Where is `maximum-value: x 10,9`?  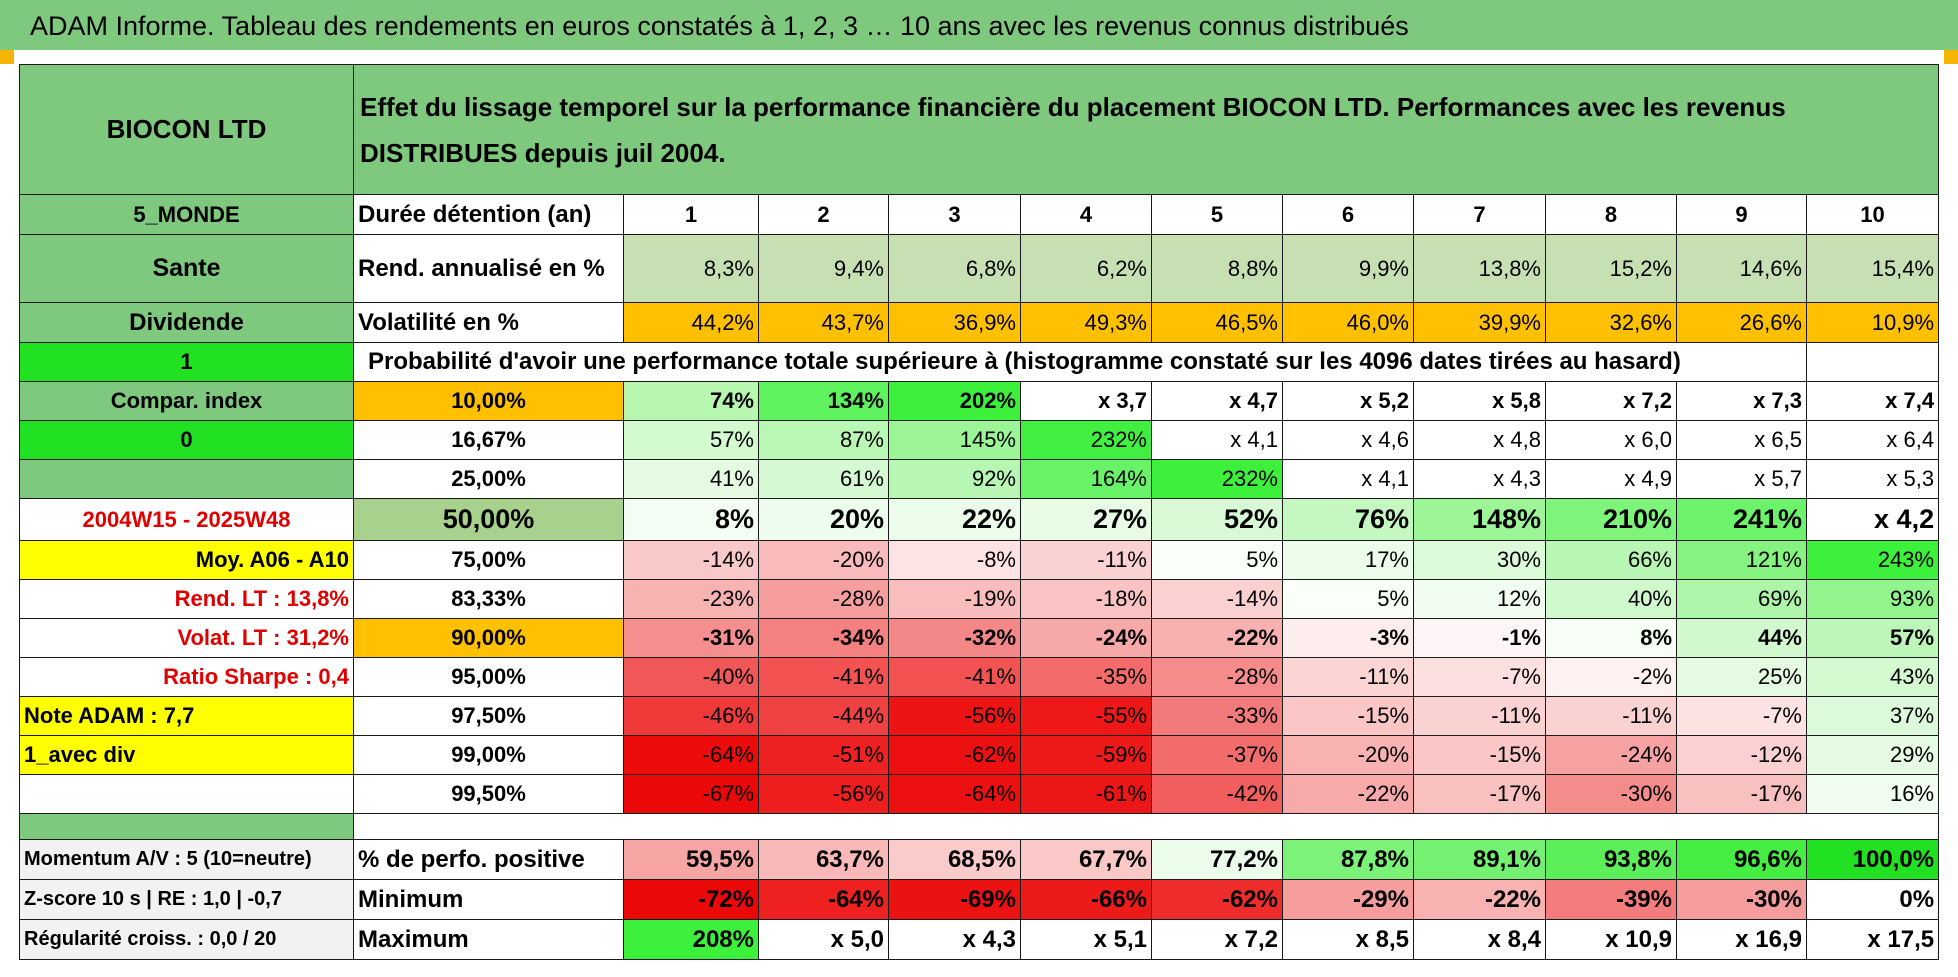
maximum-value: x 10,9 is located at coordinates (1611, 939).